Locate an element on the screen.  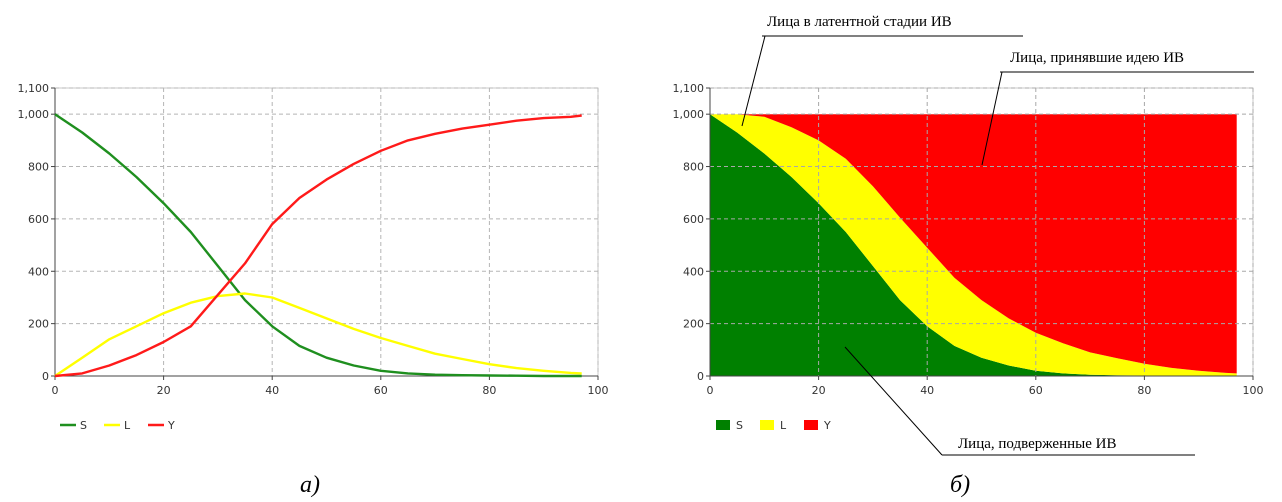
chart-a-y-tick-label: 1,000 is located at coordinates (34, 114).